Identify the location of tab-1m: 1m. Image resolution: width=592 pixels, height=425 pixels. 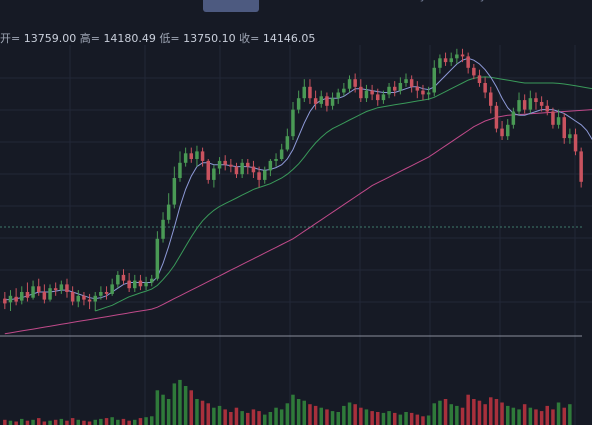
(582, 6).